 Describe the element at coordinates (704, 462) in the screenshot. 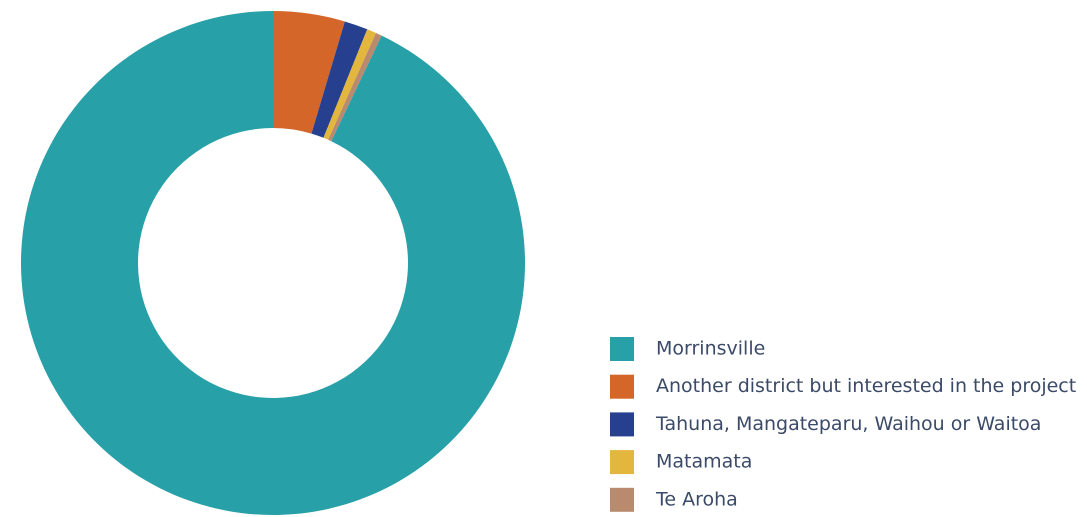

I see `legend-label: Matamata` at that location.